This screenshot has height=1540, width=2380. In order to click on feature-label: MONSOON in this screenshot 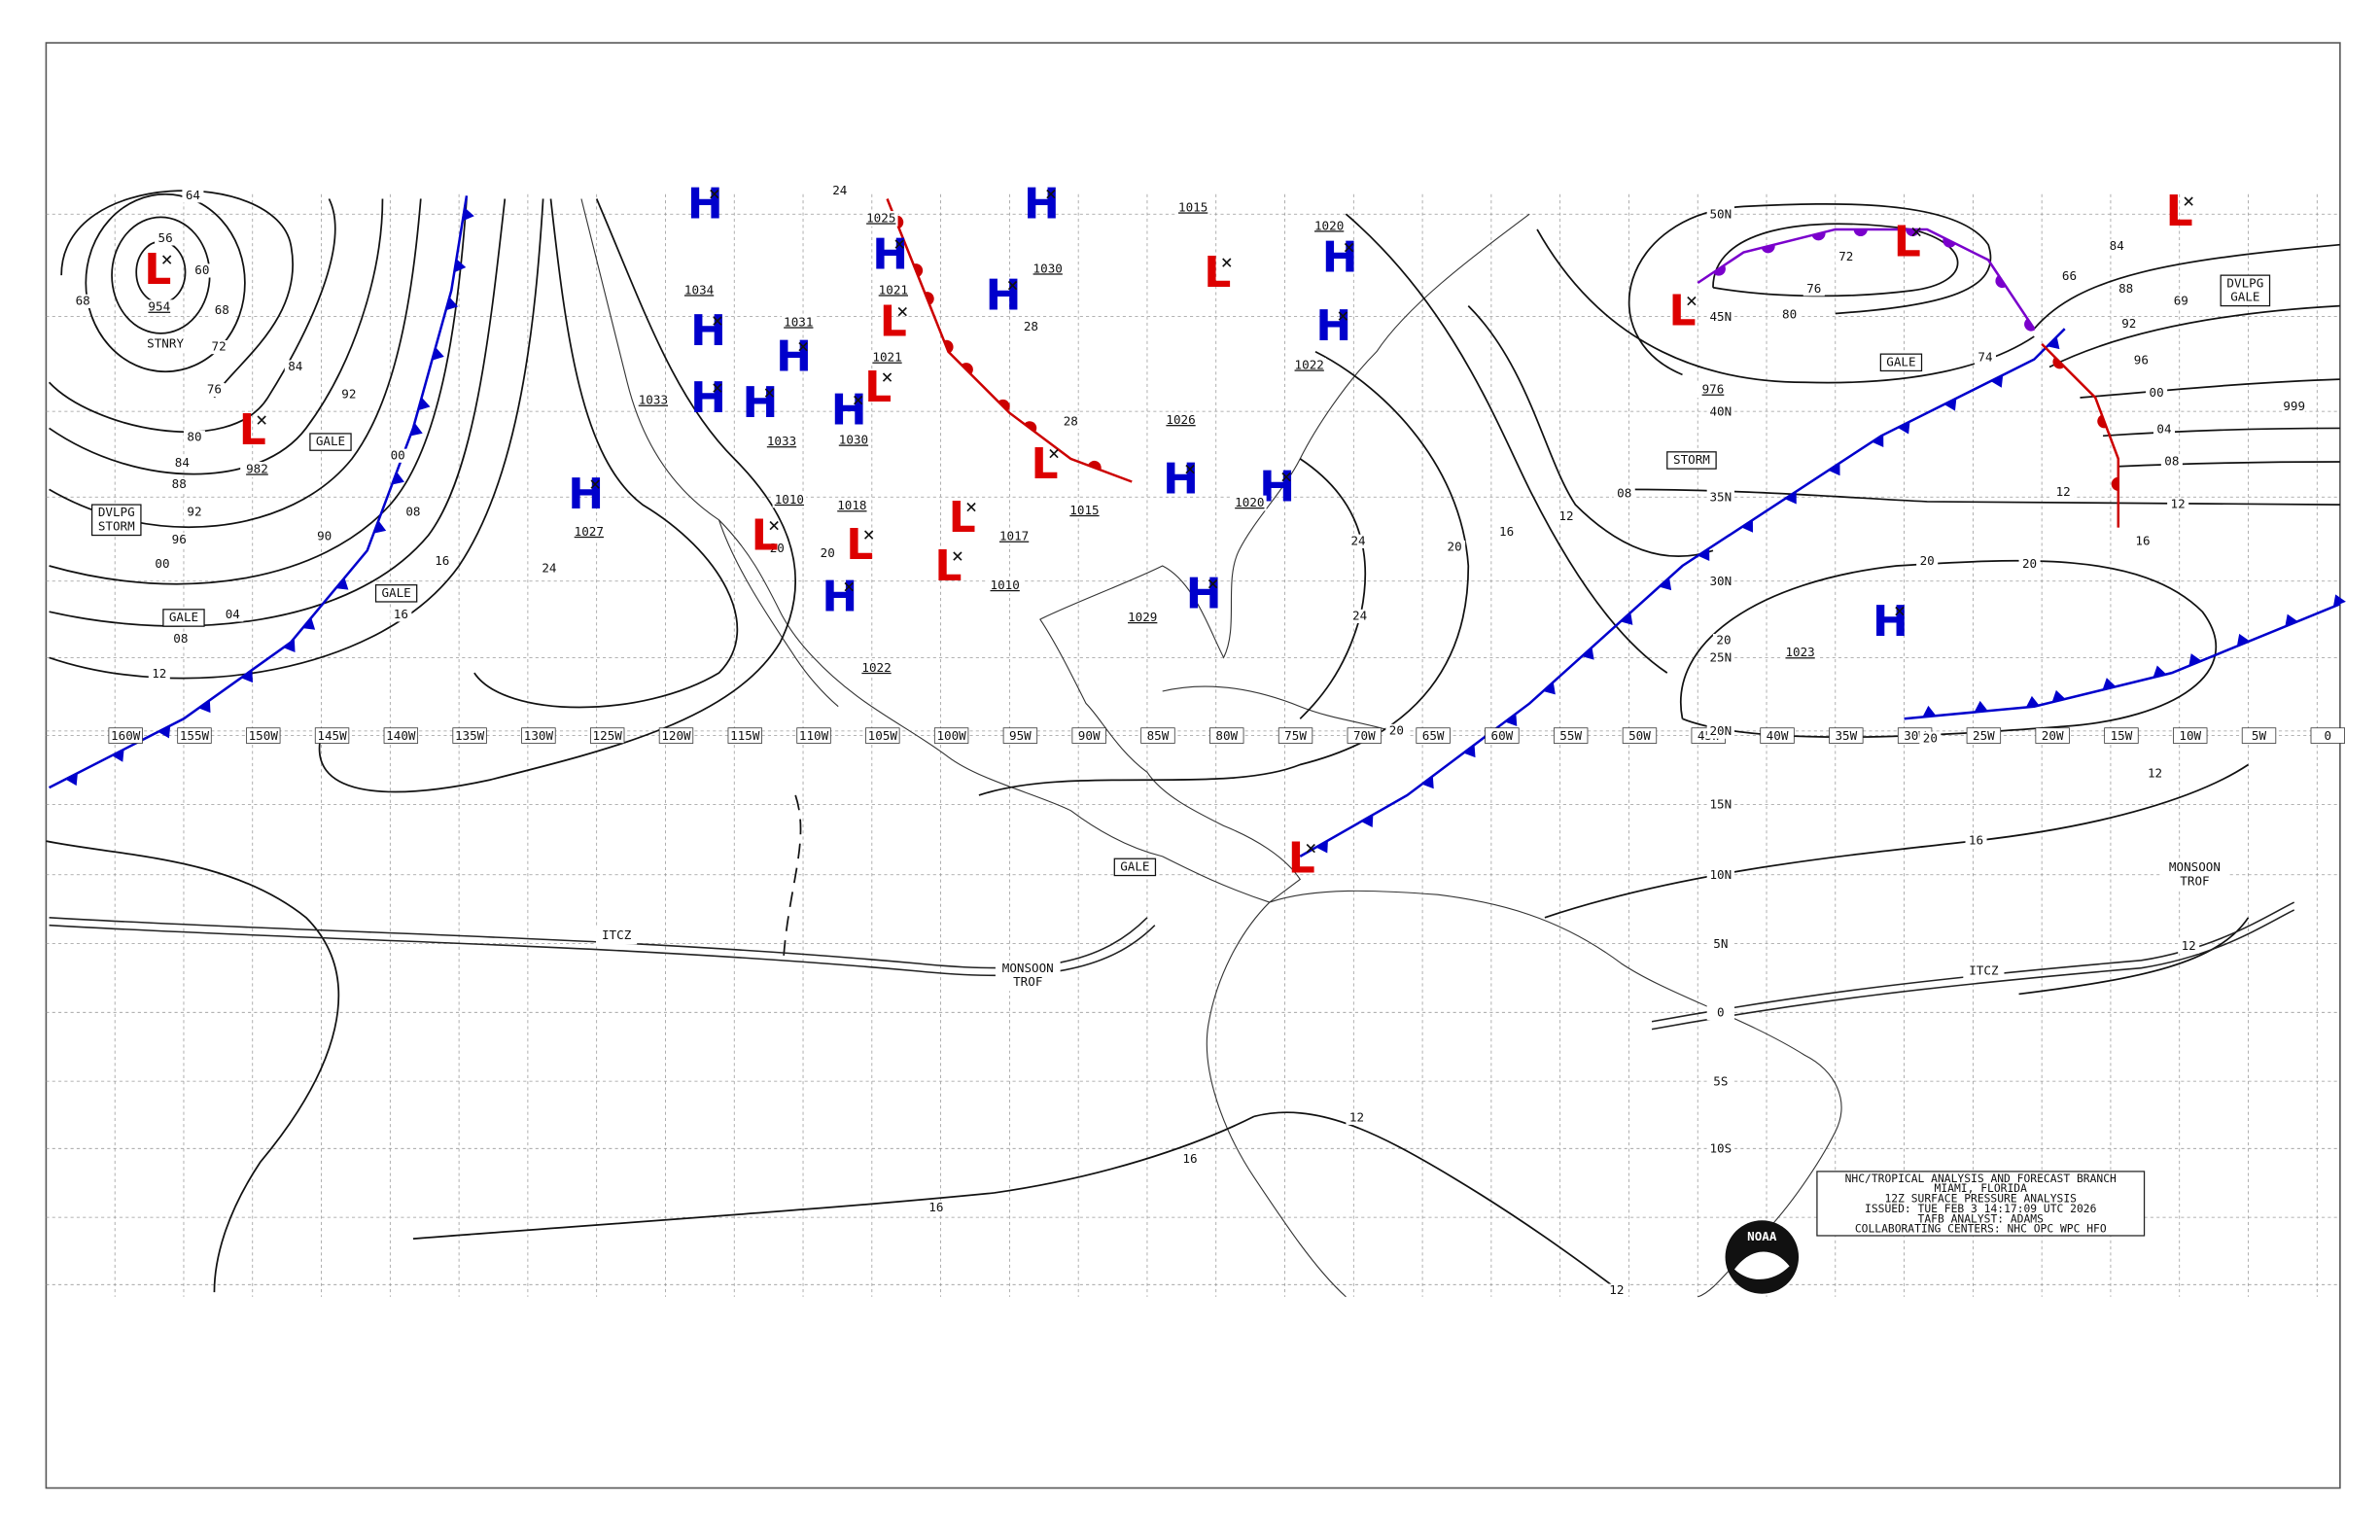, I will do `click(1028, 968)`.